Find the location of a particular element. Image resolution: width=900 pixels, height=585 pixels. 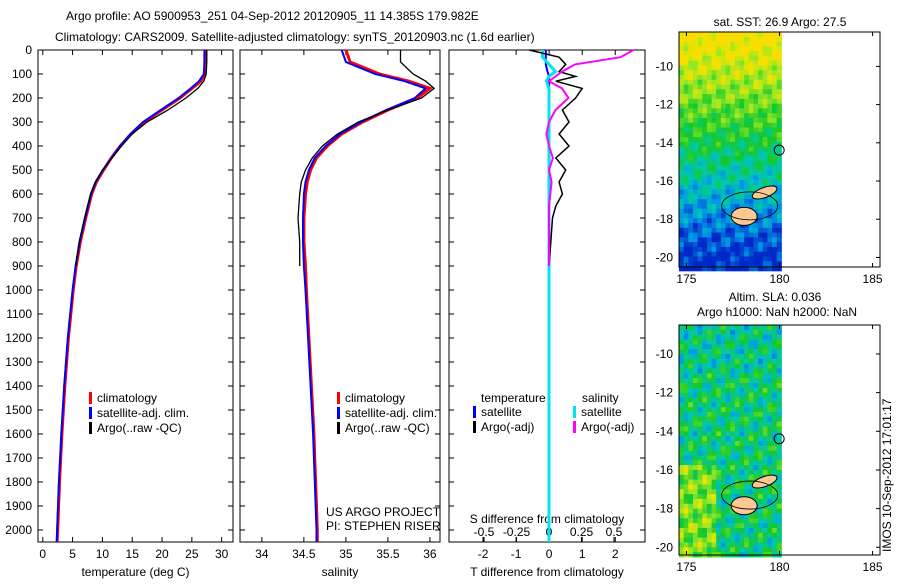

x-axis-label: temperature (deg C) is located at coordinates (135, 572).